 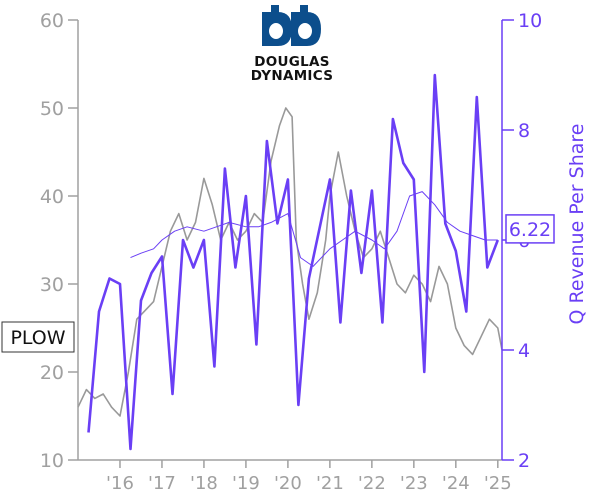 I want to click on x-tick-label: '17, so click(x=162, y=483).